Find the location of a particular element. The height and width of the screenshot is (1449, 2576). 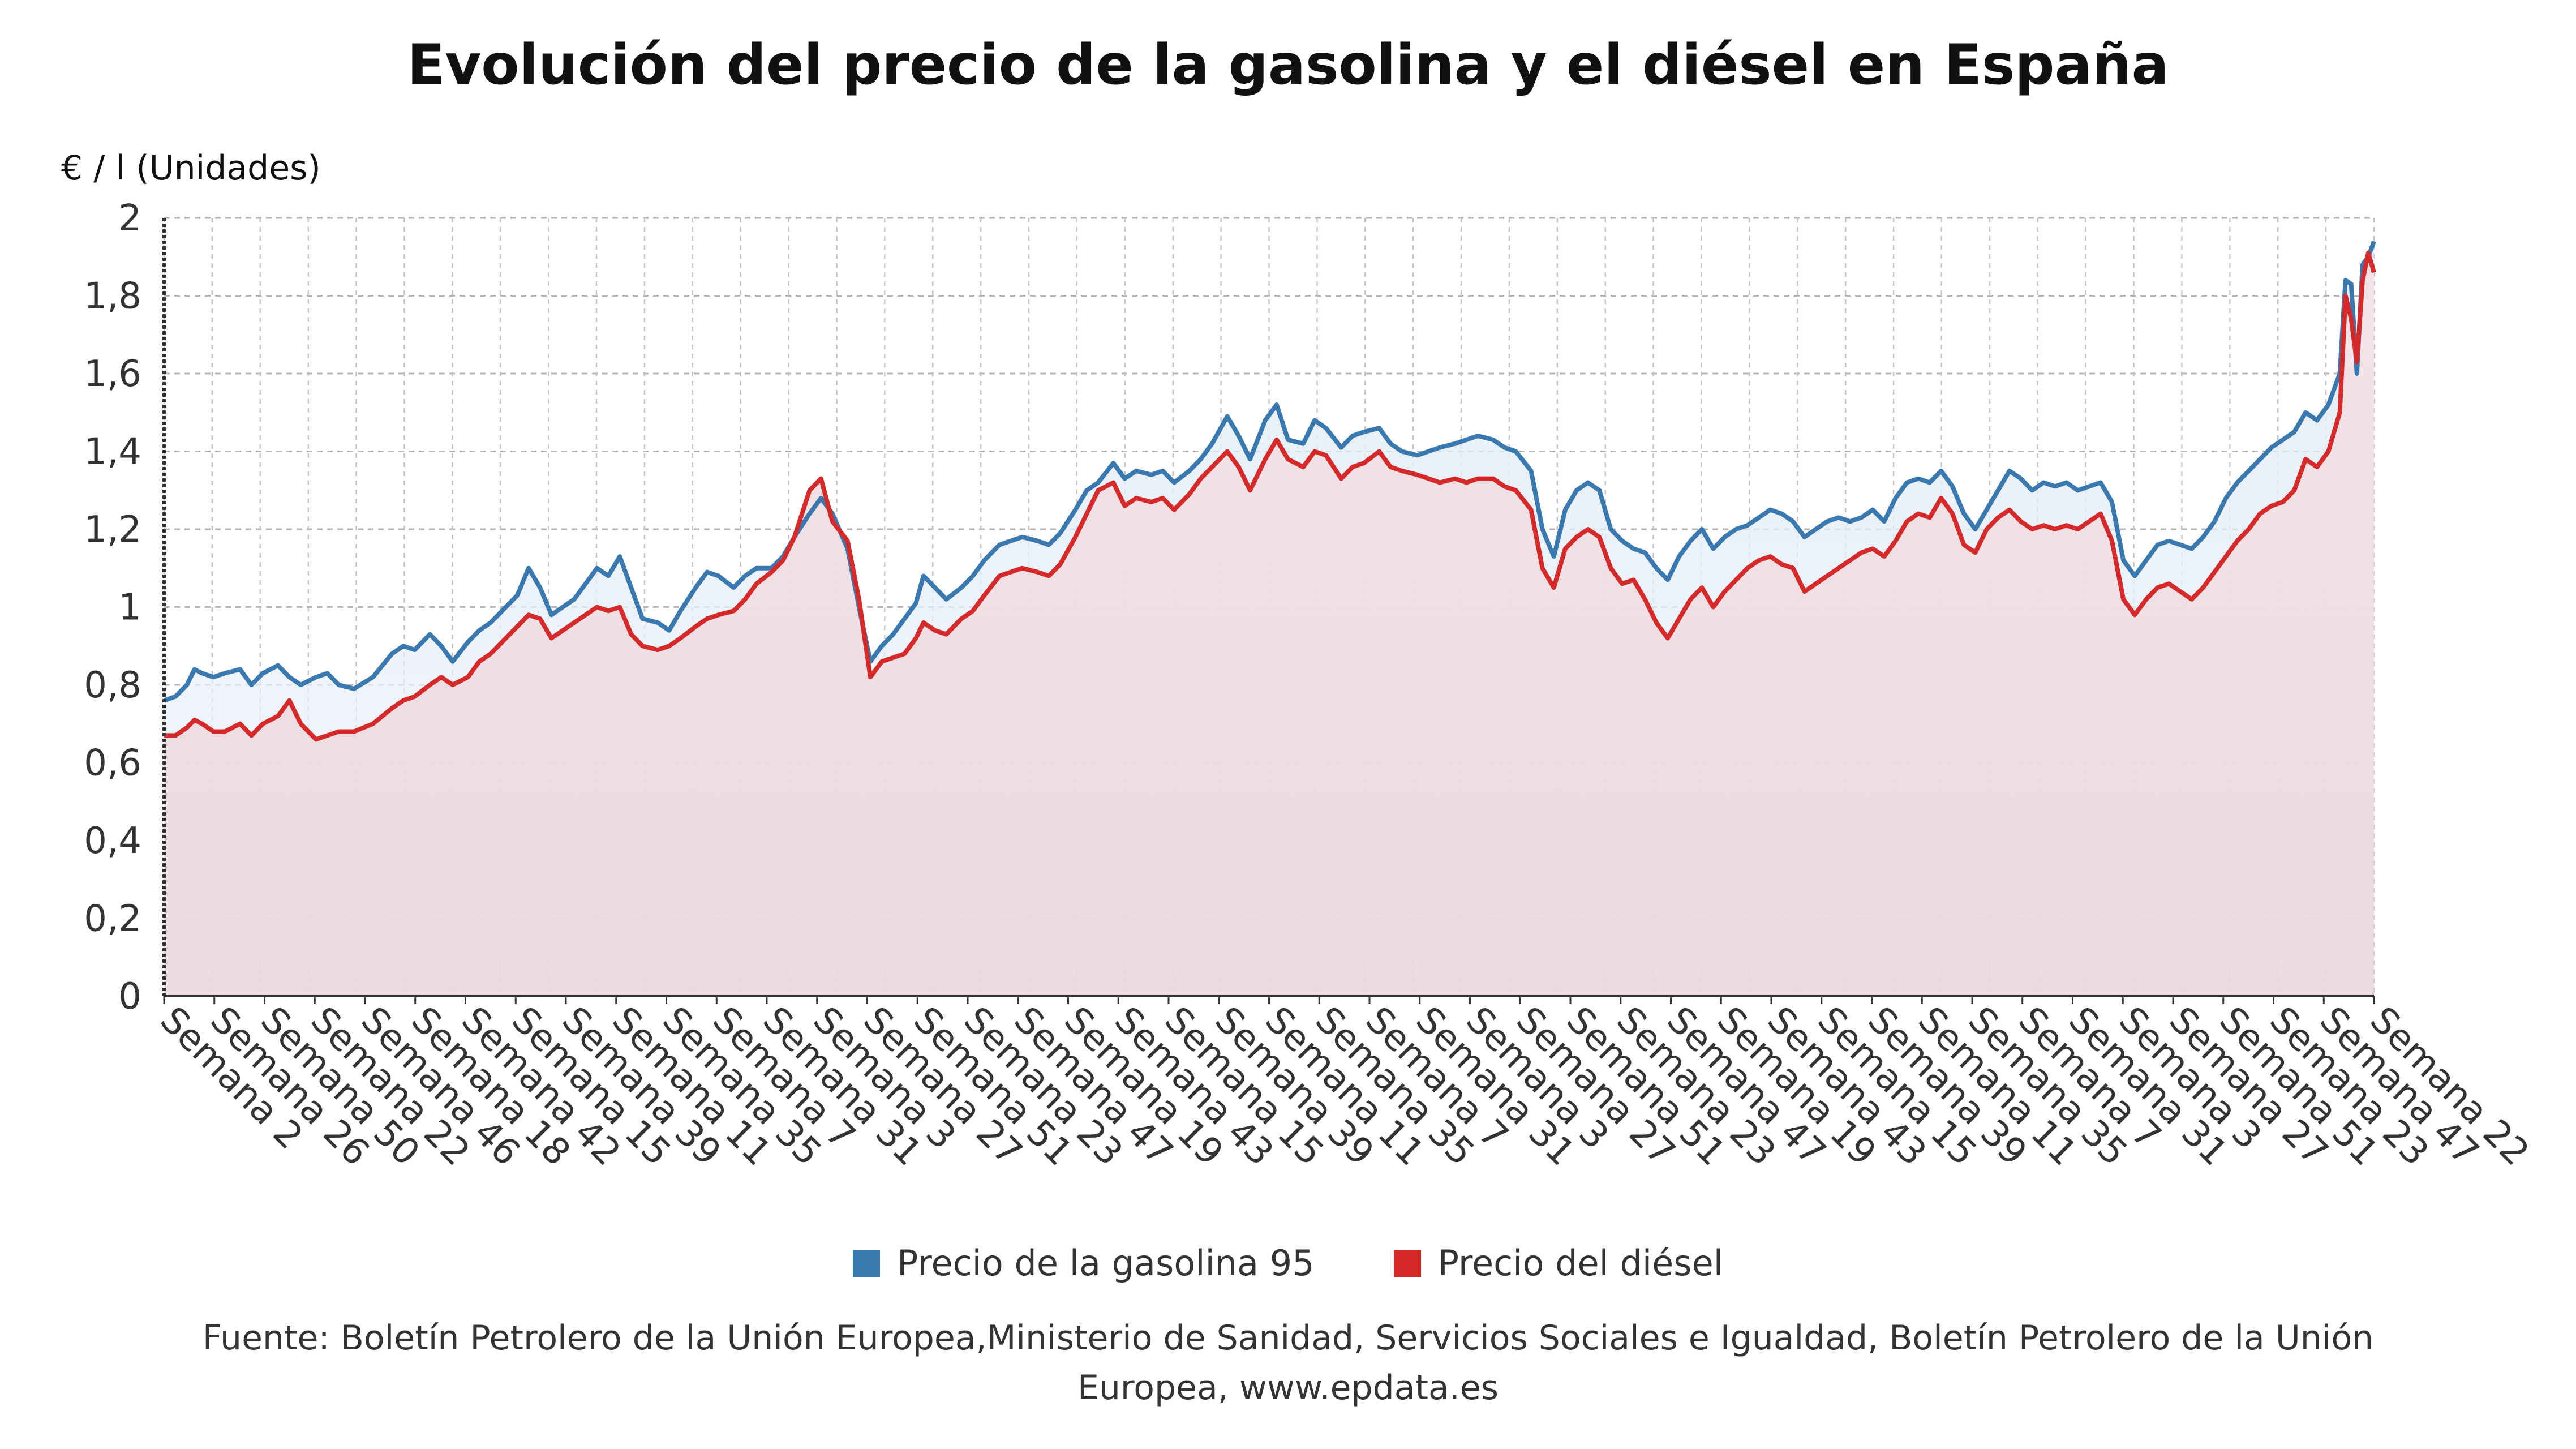

legend-swatch-gasolina is located at coordinates (867, 1263).